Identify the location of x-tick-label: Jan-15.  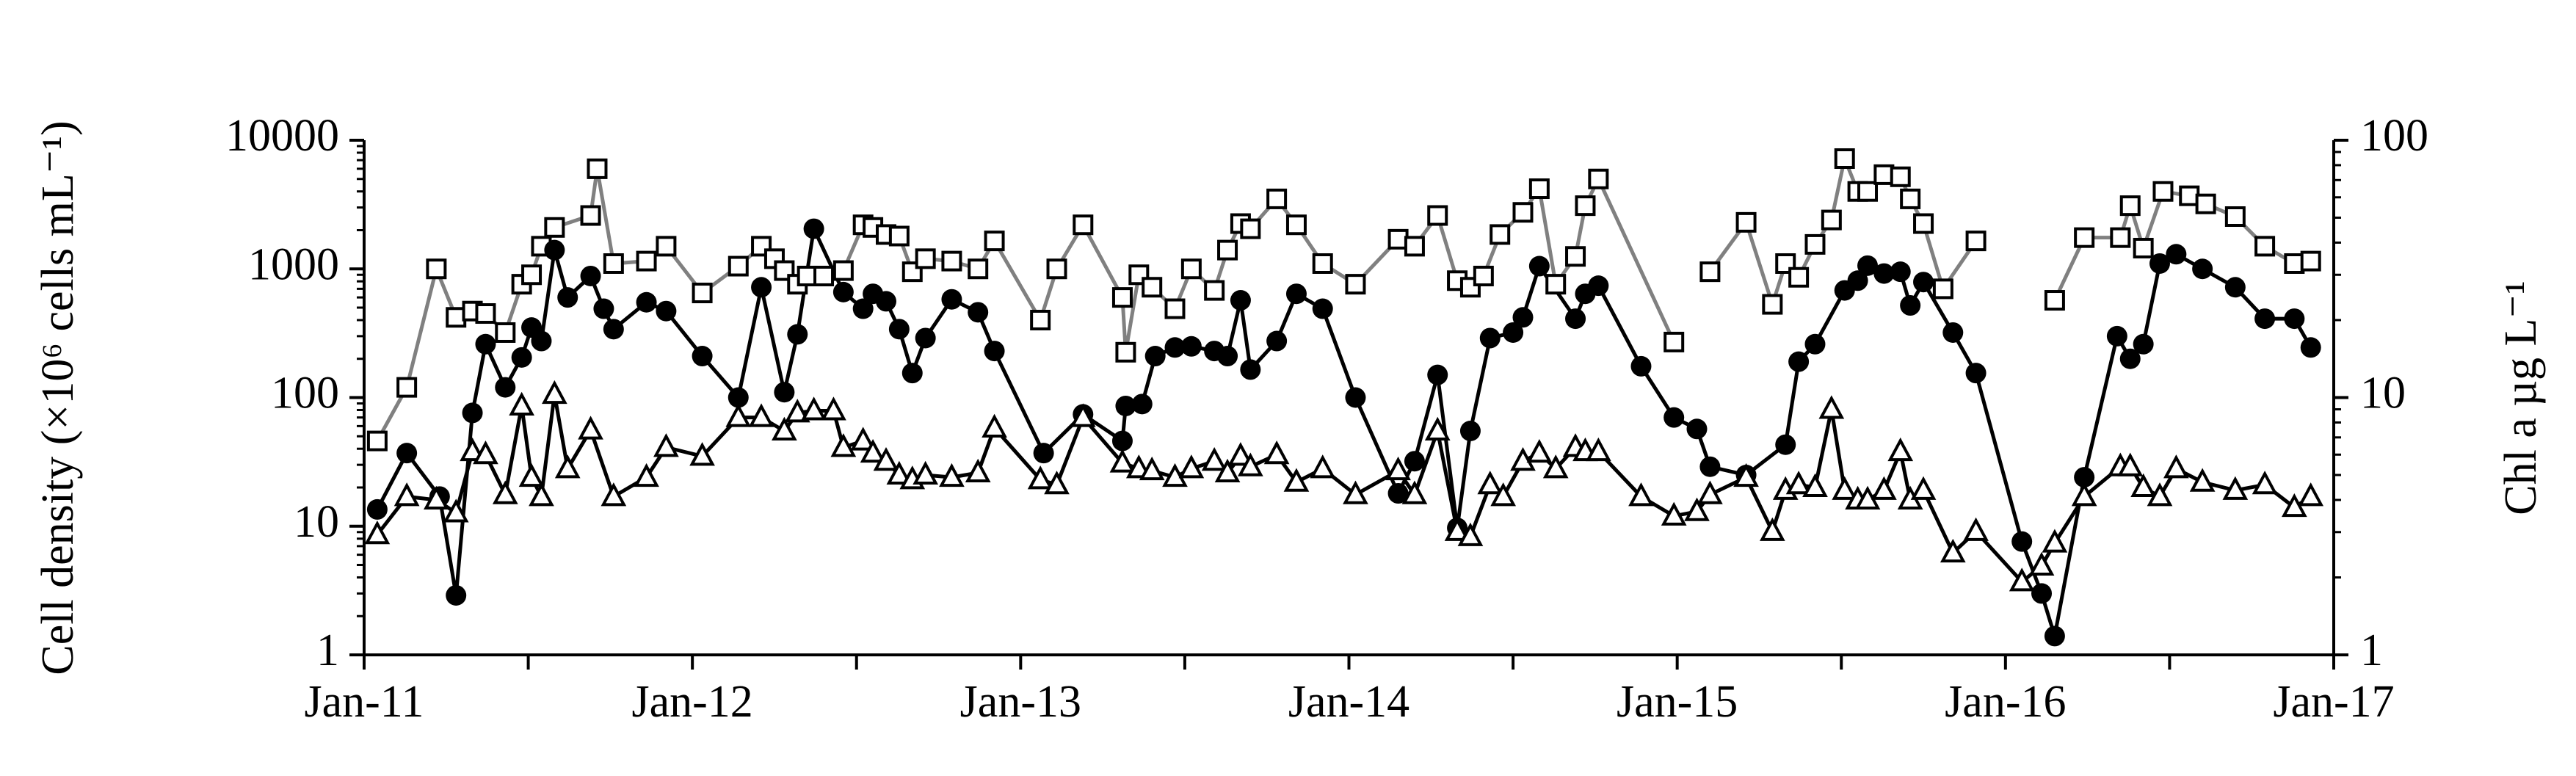
(1678, 702).